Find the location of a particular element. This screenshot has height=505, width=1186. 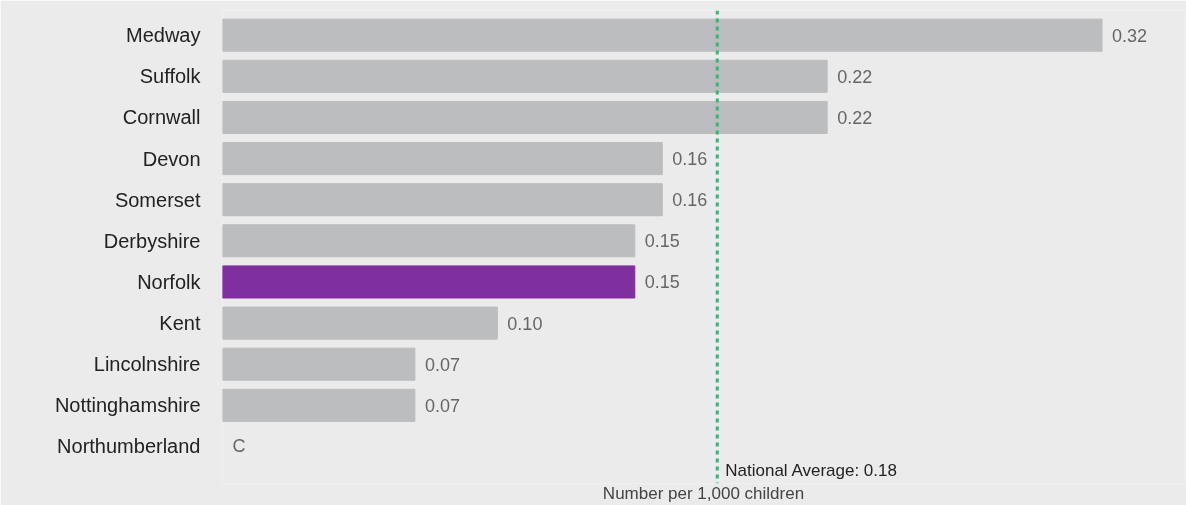

data-label: 0.32 is located at coordinates (1130, 35).